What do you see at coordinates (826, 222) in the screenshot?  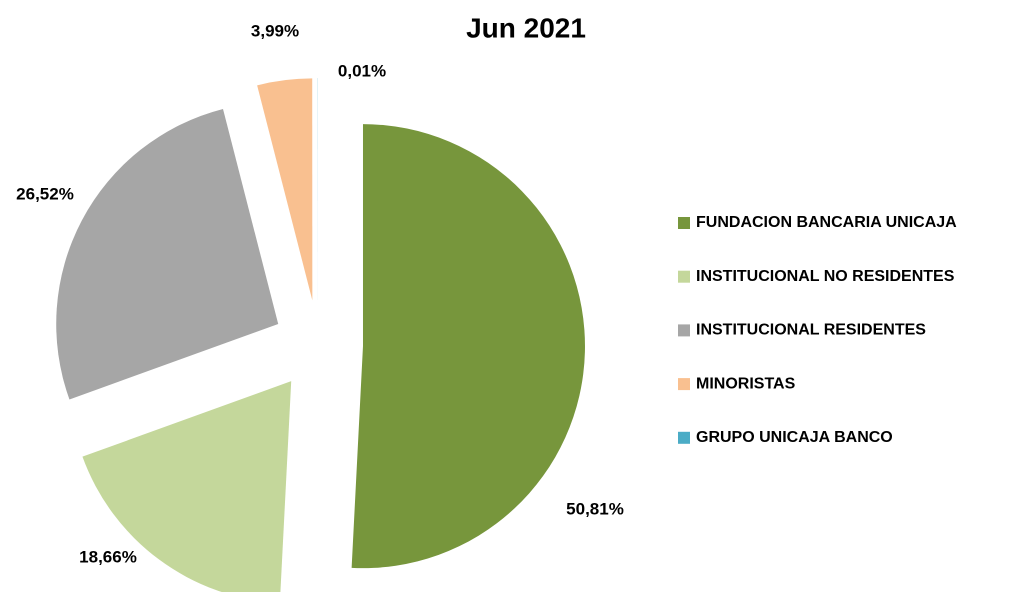 I see `legend-label: FUNDACION BANCARIA UNICAJA` at bounding box center [826, 222].